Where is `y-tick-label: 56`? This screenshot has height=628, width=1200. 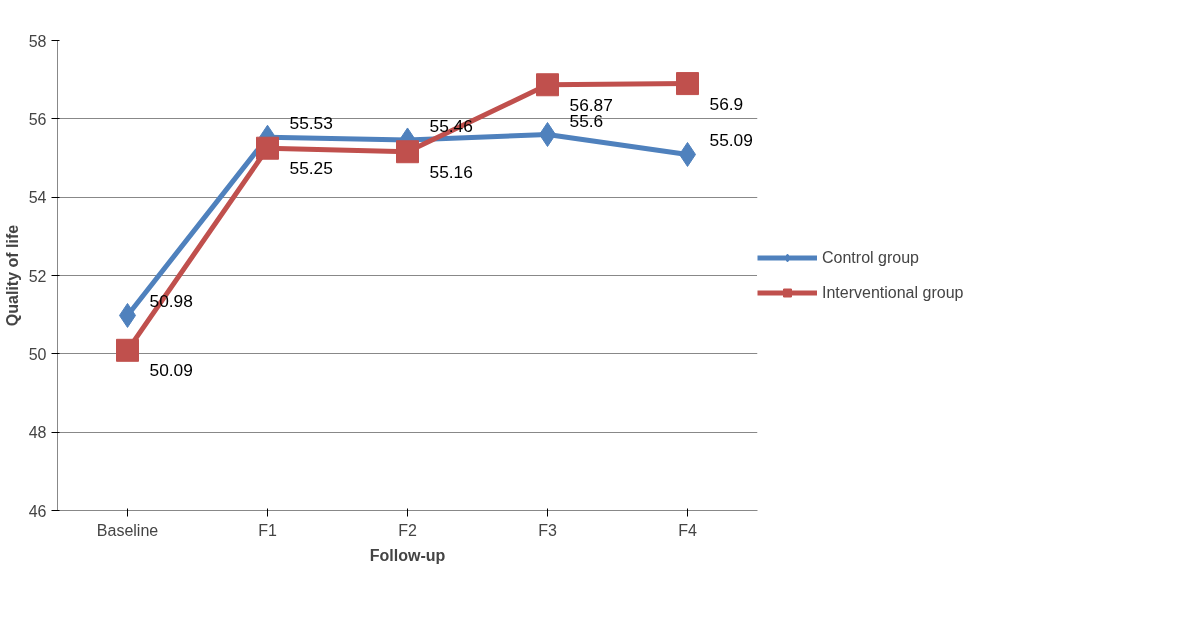
y-tick-label: 56 is located at coordinates (37, 119).